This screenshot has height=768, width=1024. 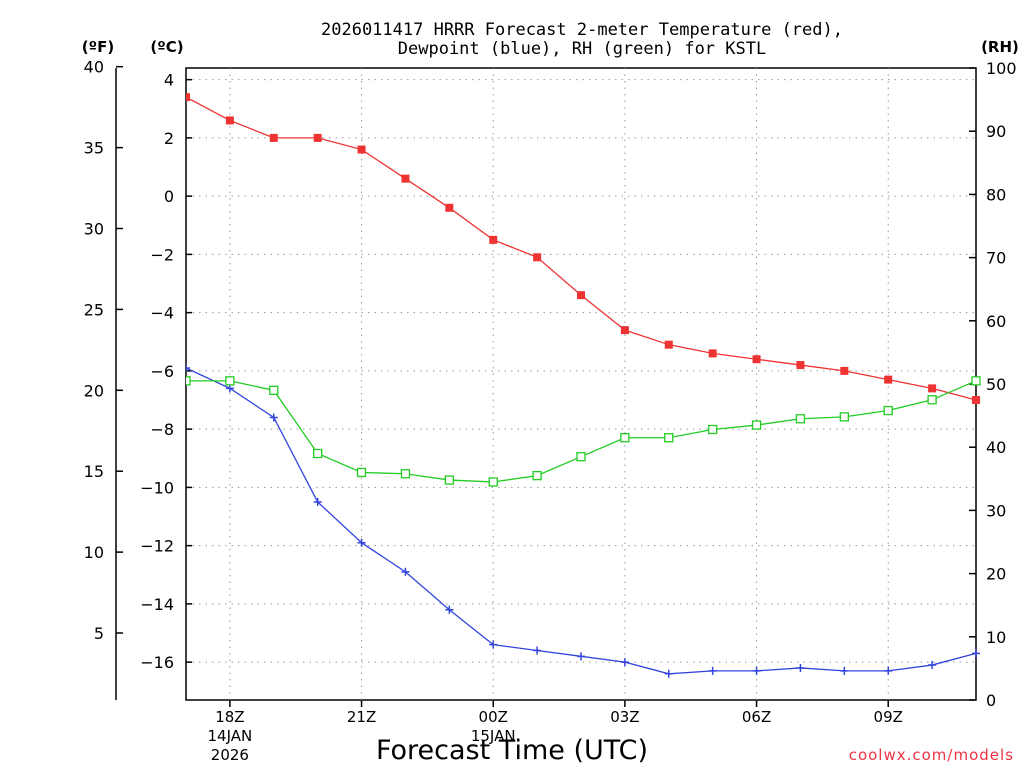 I want to click on fahrenheit-unit-label: (ºF), so click(x=98, y=47).